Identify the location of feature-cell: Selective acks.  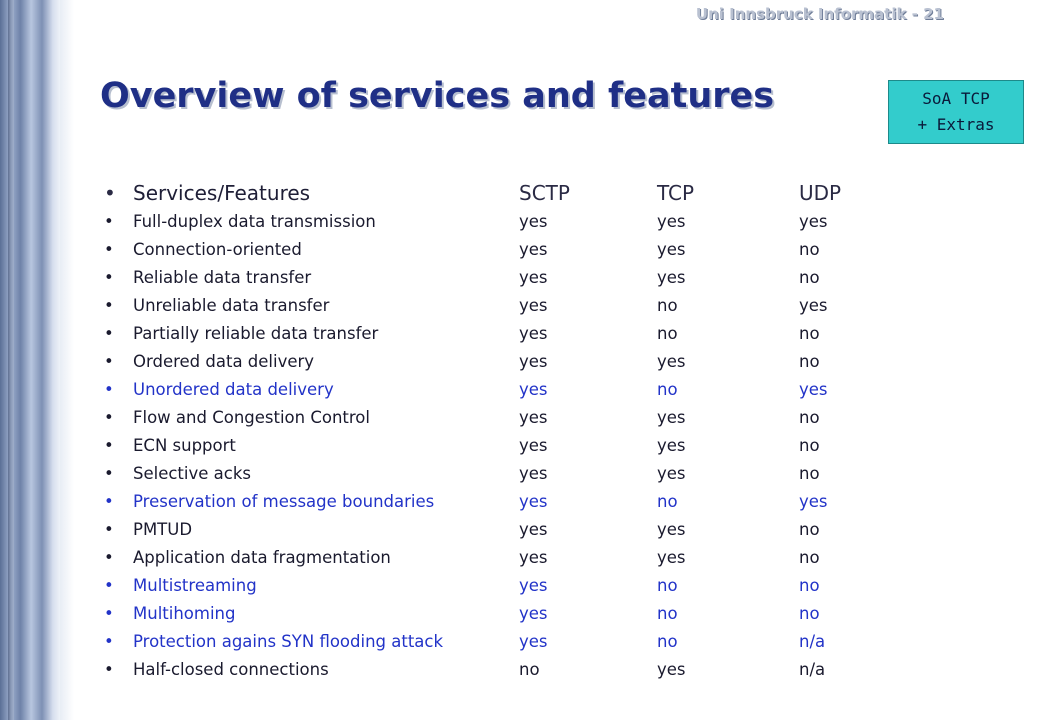
(192, 473).